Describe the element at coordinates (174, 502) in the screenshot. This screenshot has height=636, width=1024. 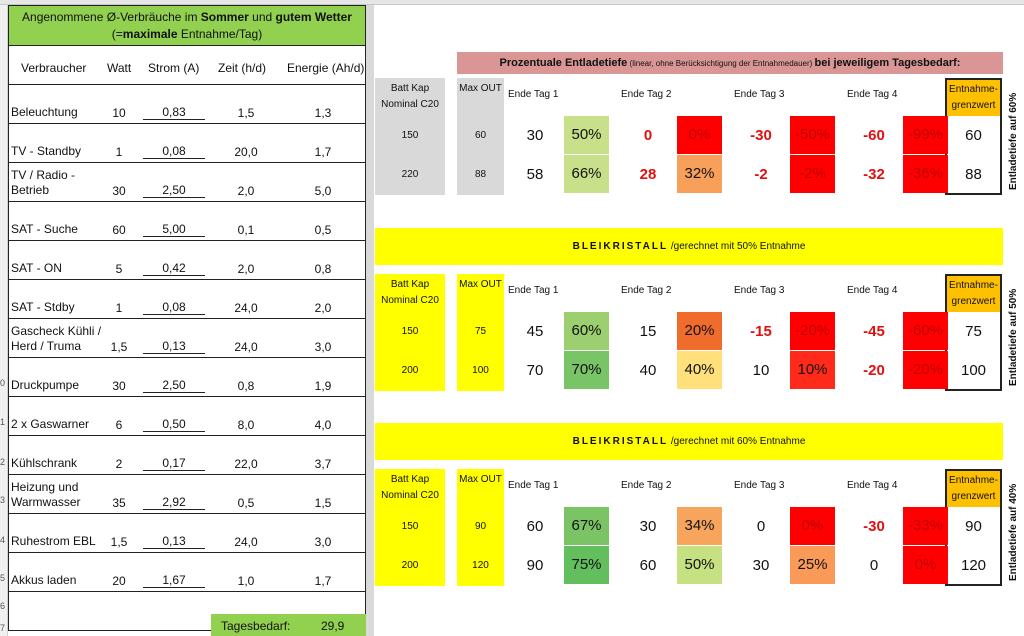
I see `cell-amp: 2,92` at that location.